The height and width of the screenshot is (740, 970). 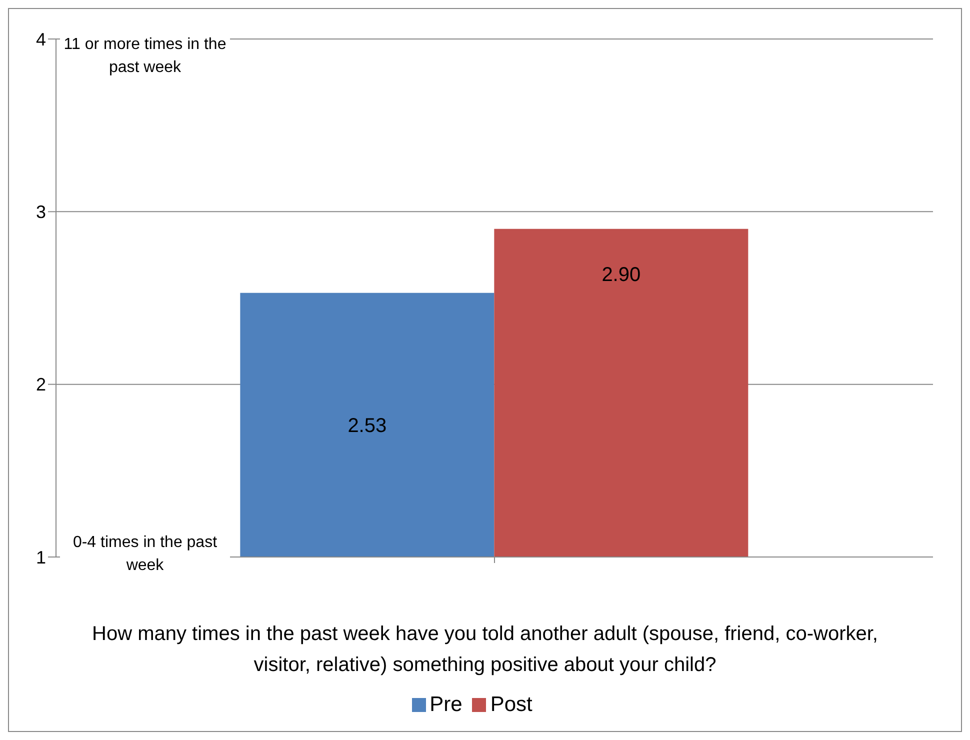 What do you see at coordinates (367, 426) in the screenshot?
I see `data-label: 2.53` at bounding box center [367, 426].